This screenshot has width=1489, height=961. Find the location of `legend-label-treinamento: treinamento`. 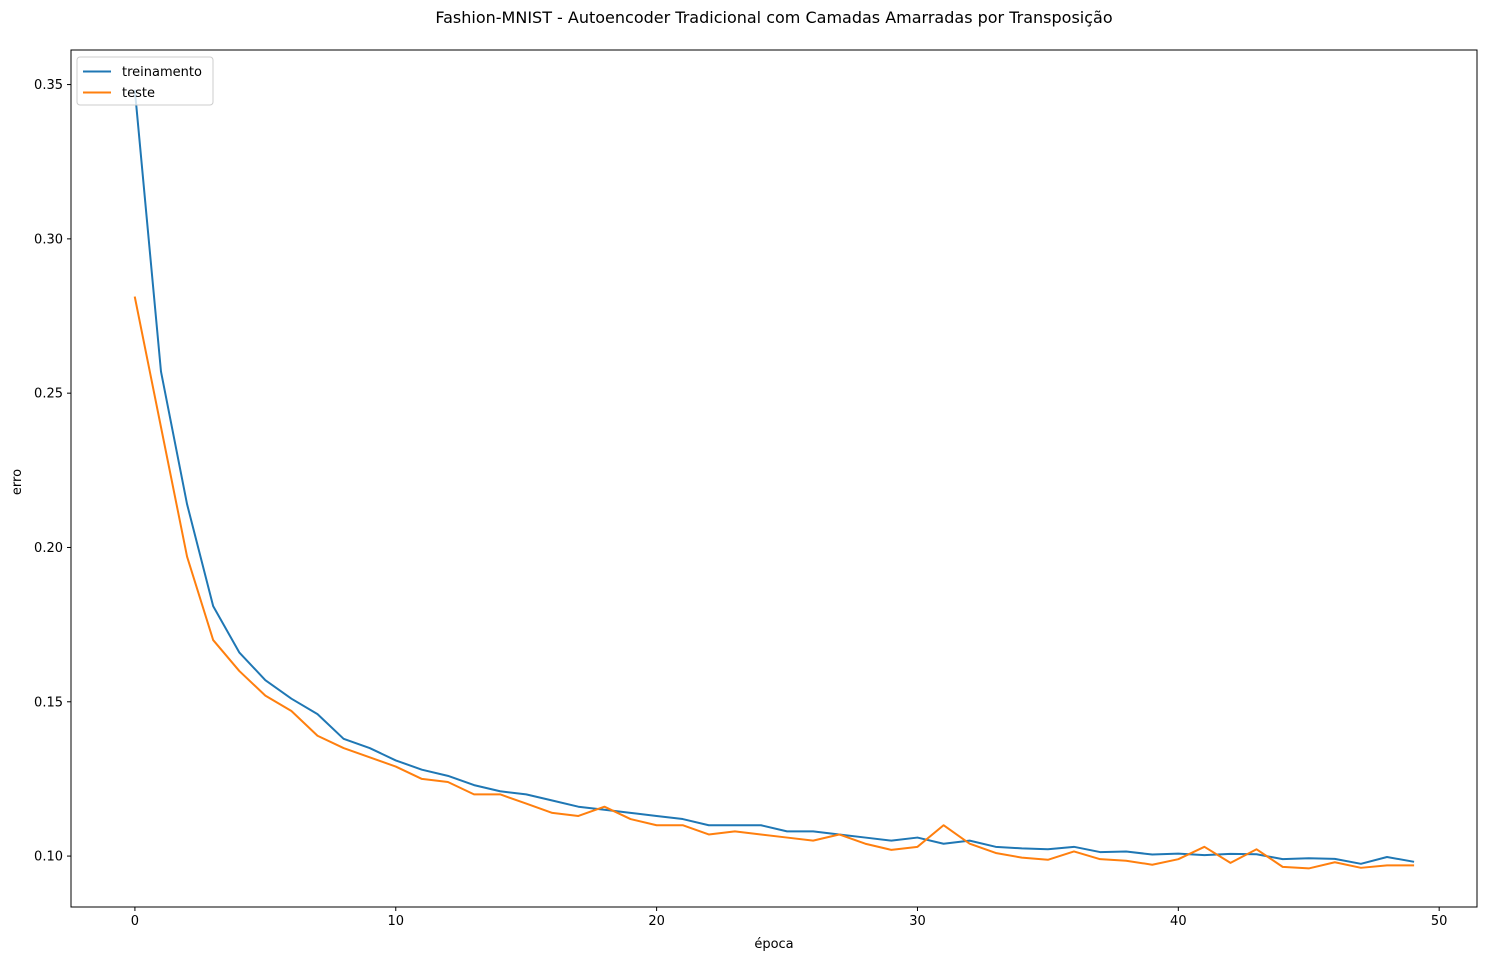

legend-label-treinamento: treinamento is located at coordinates (162, 72).